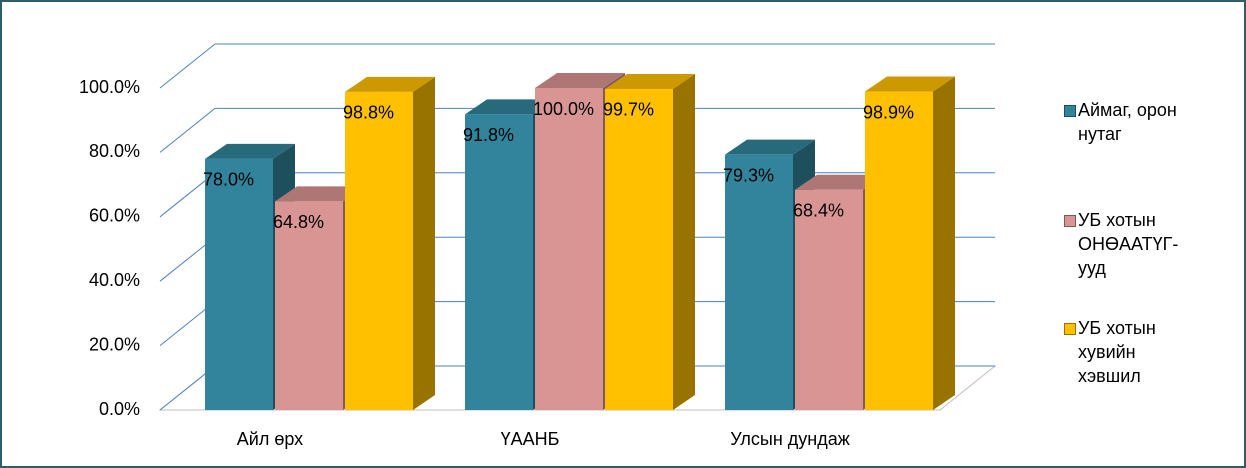 This screenshot has width=1246, height=468. What do you see at coordinates (530, 439) in the screenshot?
I see `x-tick-label: ҮААНБ` at bounding box center [530, 439].